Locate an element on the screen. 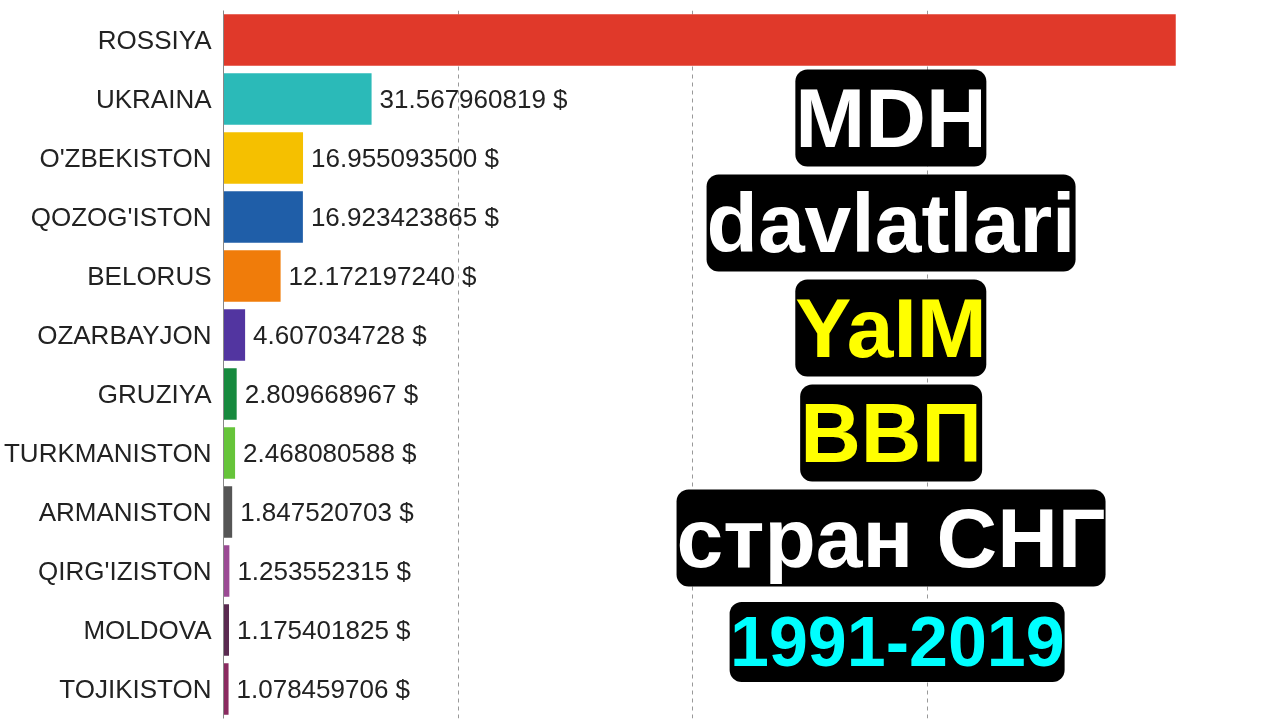  y-tick-label: ARMANISTON is located at coordinates (125, 512).